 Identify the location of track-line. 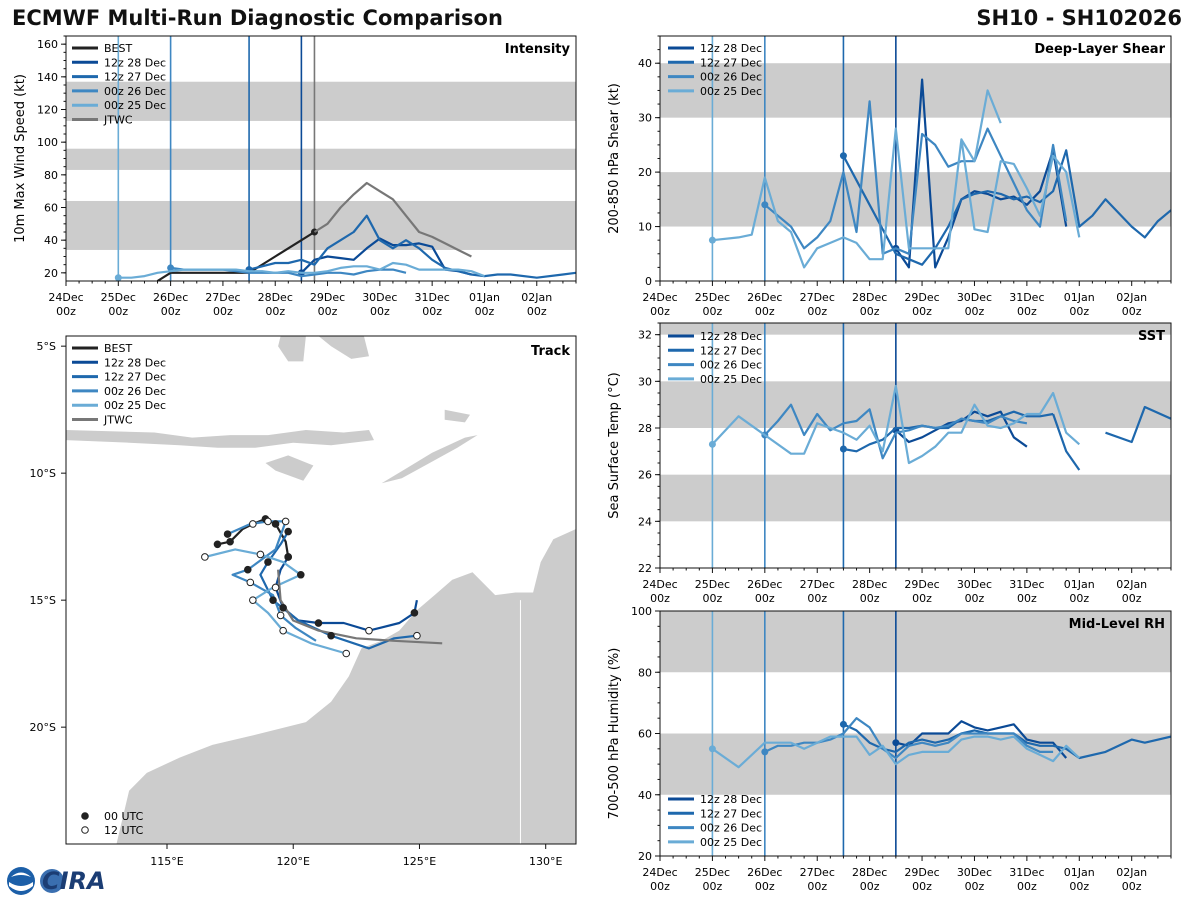
(360, 607).